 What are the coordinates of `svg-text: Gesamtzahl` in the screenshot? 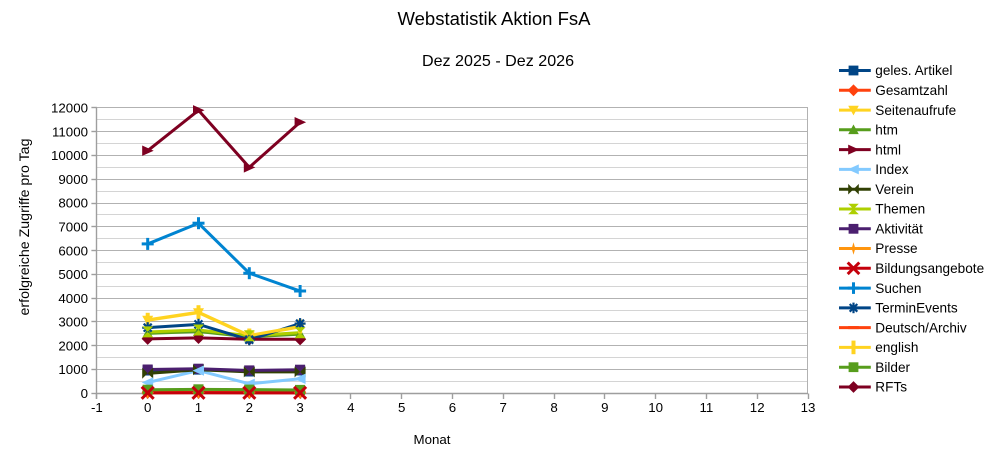 It's located at (911, 90).